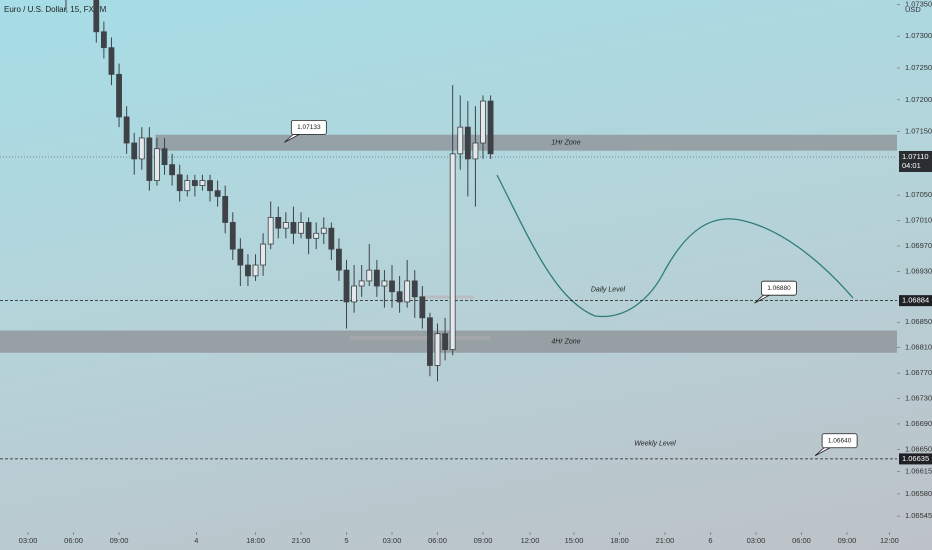 Image resolution: width=932 pixels, height=550 pixels. I want to click on y-tick-label: 1.06545, so click(918, 515).